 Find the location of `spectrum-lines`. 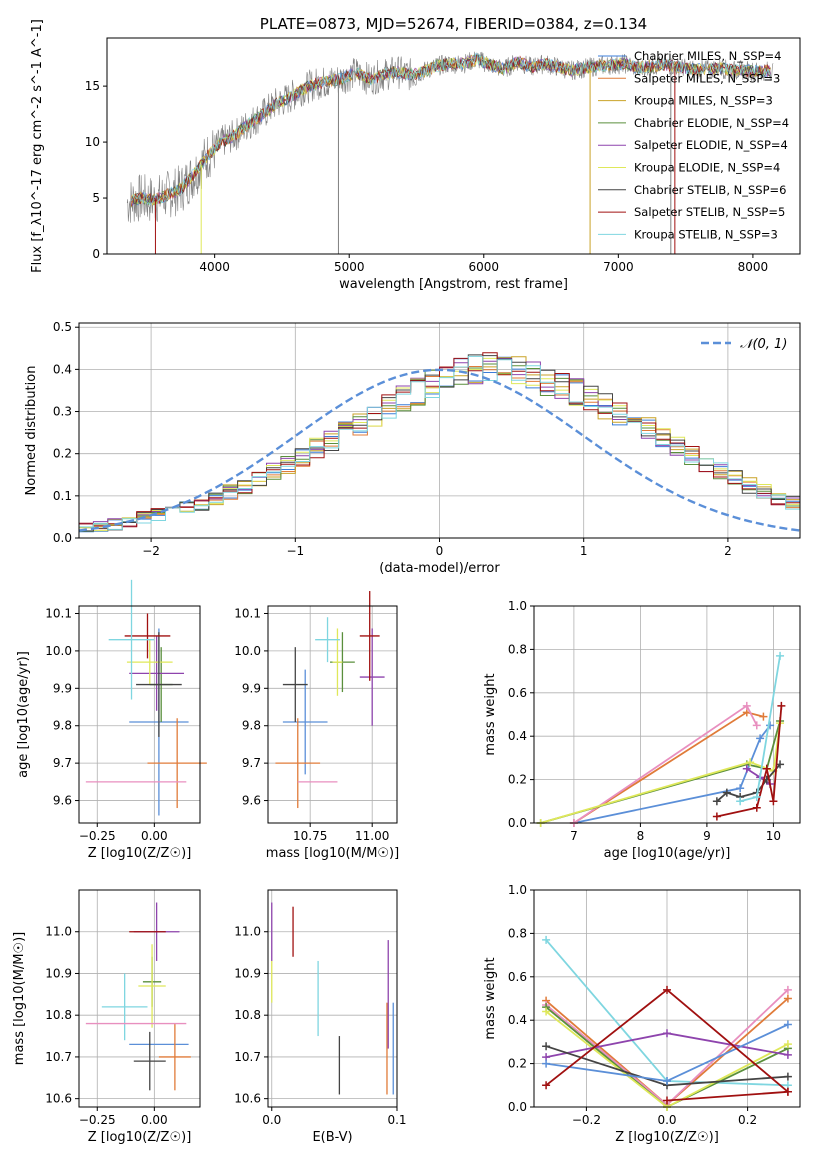

spectrum-lines is located at coordinates (450, 152).